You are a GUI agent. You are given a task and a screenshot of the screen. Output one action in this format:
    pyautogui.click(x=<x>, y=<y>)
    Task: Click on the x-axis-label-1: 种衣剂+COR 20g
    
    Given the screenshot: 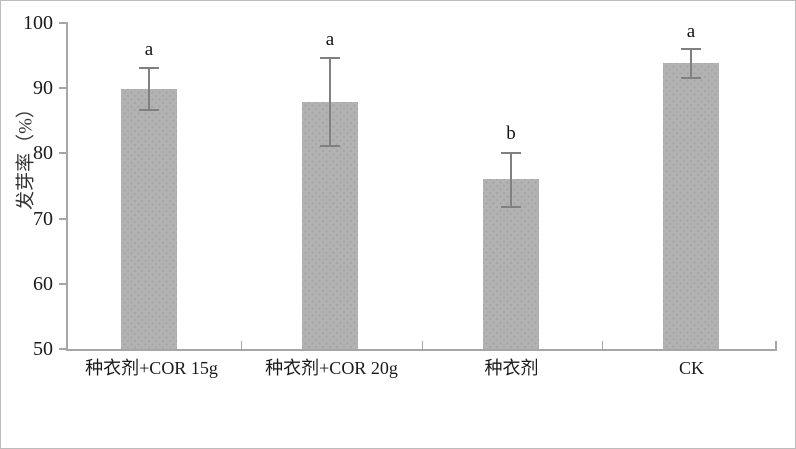 What is the action you would take?
    pyautogui.click(x=331, y=368)
    